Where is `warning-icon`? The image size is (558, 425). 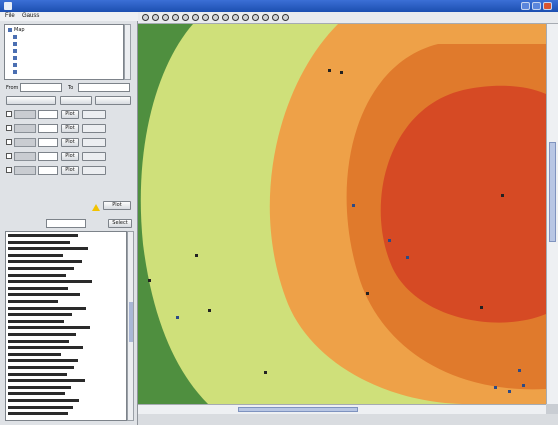 warning-icon is located at coordinates (96, 207).